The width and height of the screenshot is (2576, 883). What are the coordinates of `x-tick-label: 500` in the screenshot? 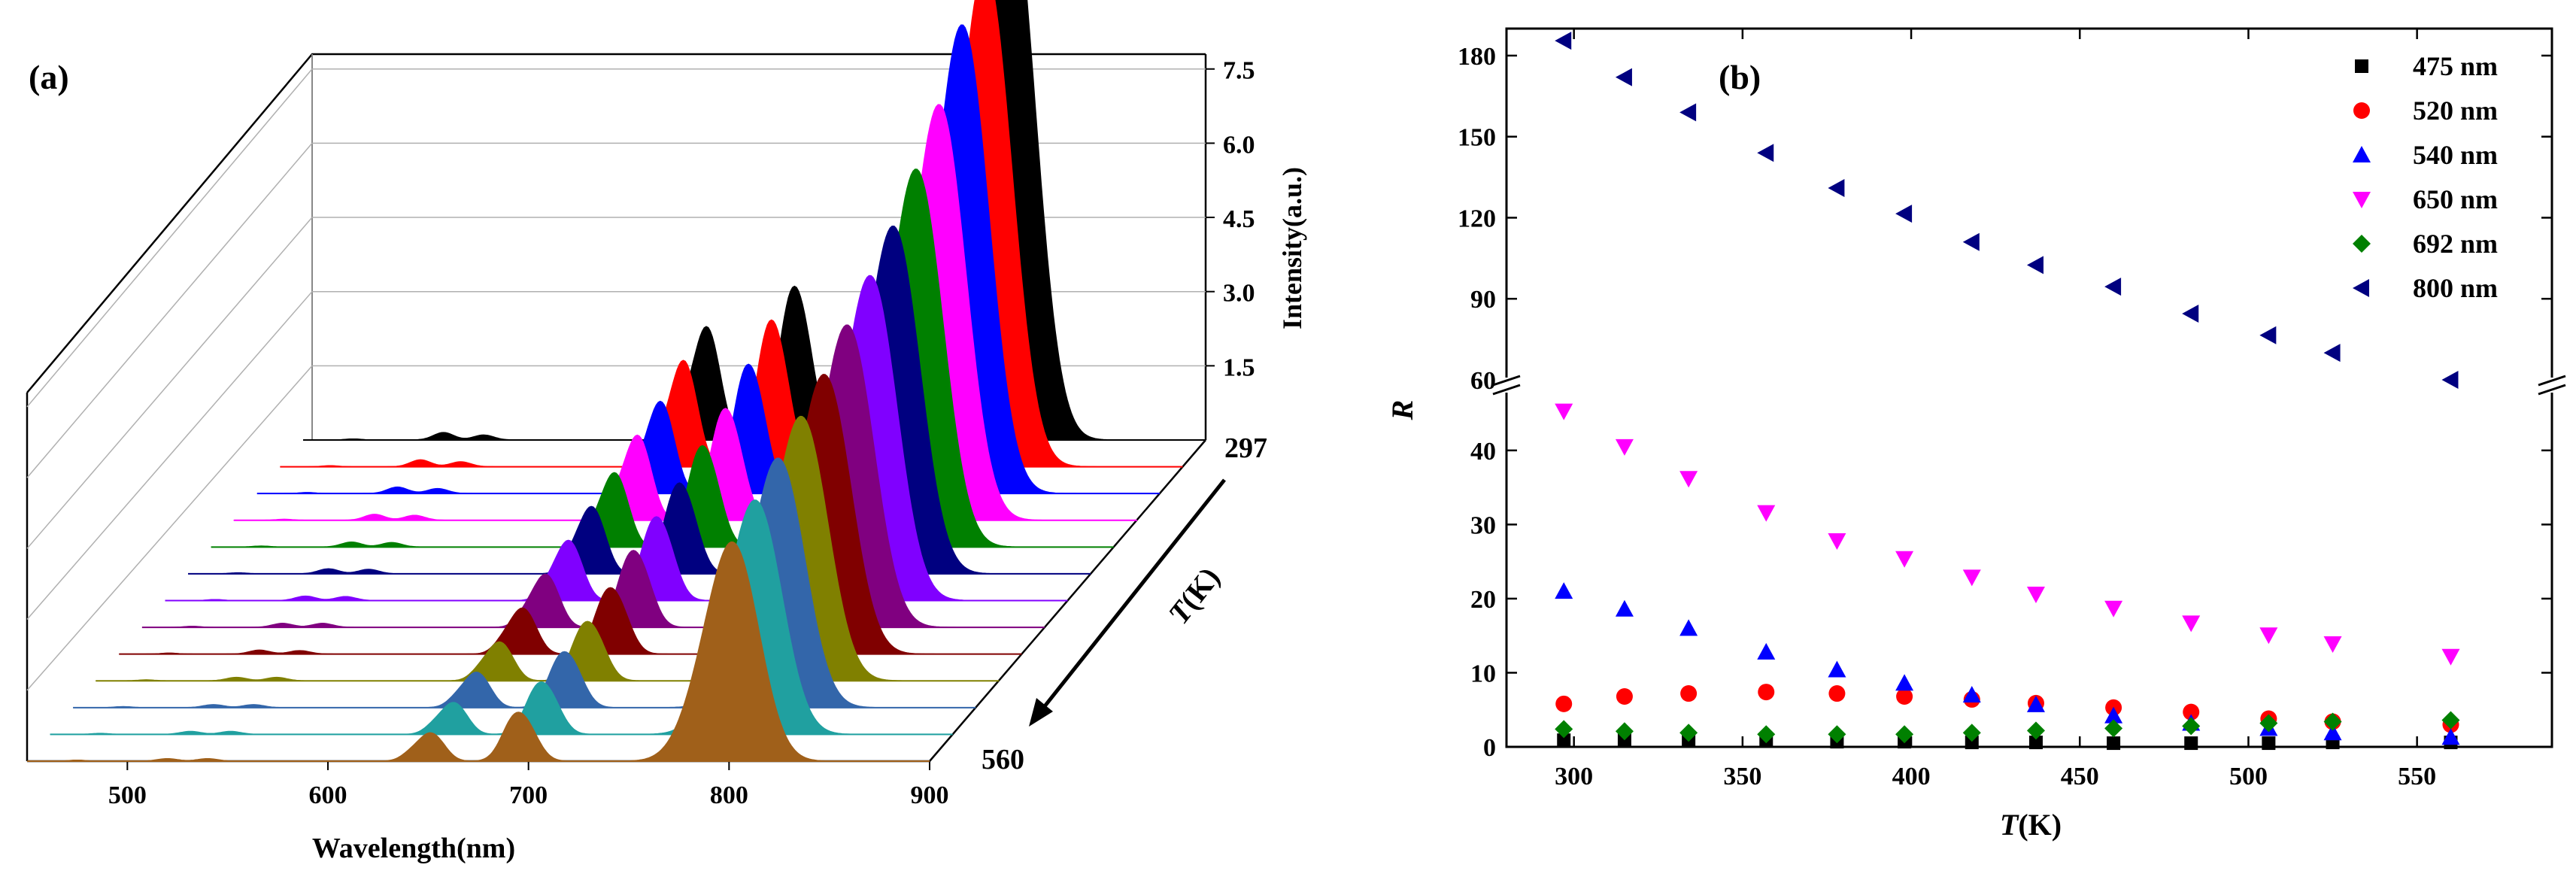 It's located at (127, 795).